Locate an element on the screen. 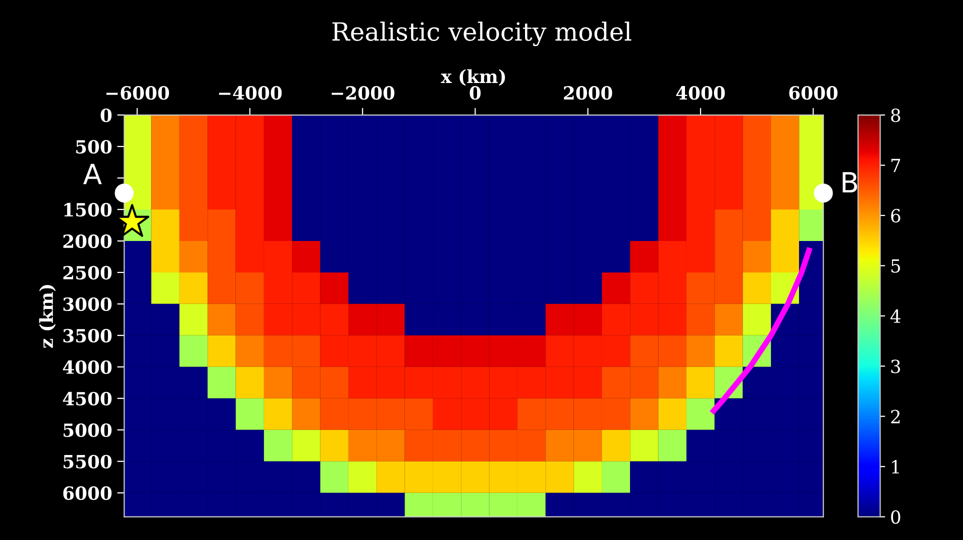 The height and width of the screenshot is (540, 963). y-tick-label: 0 is located at coordinates (106, 115).